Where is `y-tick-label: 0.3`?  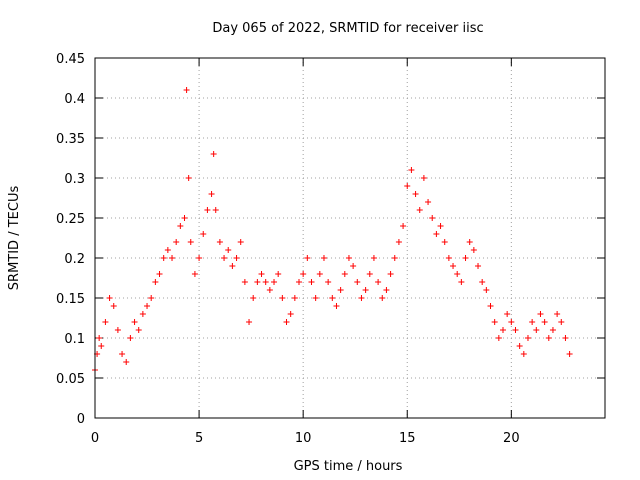
y-tick-label: 0.3 is located at coordinates (74, 179).